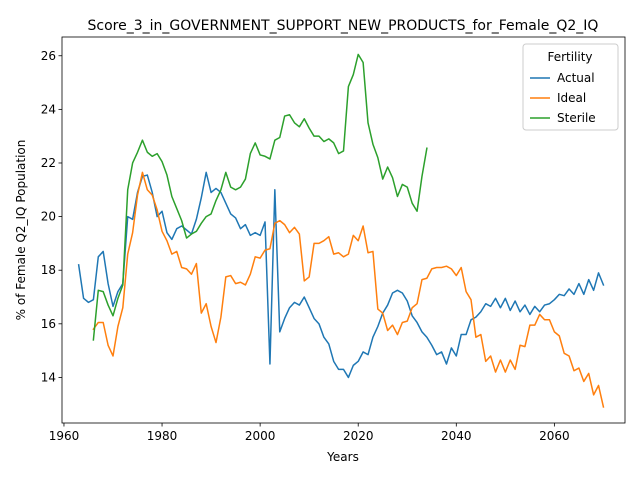  Describe the element at coordinates (48, 109) in the screenshot. I see `y-tick-label: 24` at that location.